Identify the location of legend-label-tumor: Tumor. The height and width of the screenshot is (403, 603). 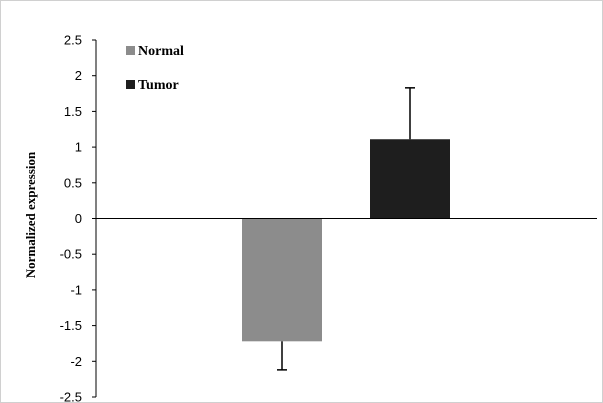
(158, 85).